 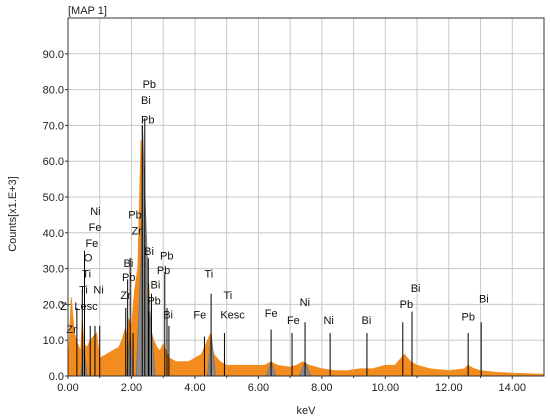 I want to click on y-tick-label: 10.0, so click(x=53, y=341).